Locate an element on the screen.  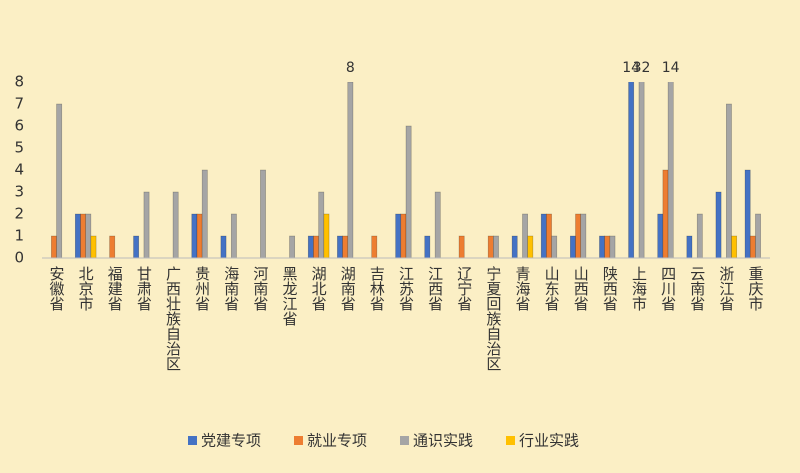
legend-label: 就业专项 is located at coordinates (337, 441).